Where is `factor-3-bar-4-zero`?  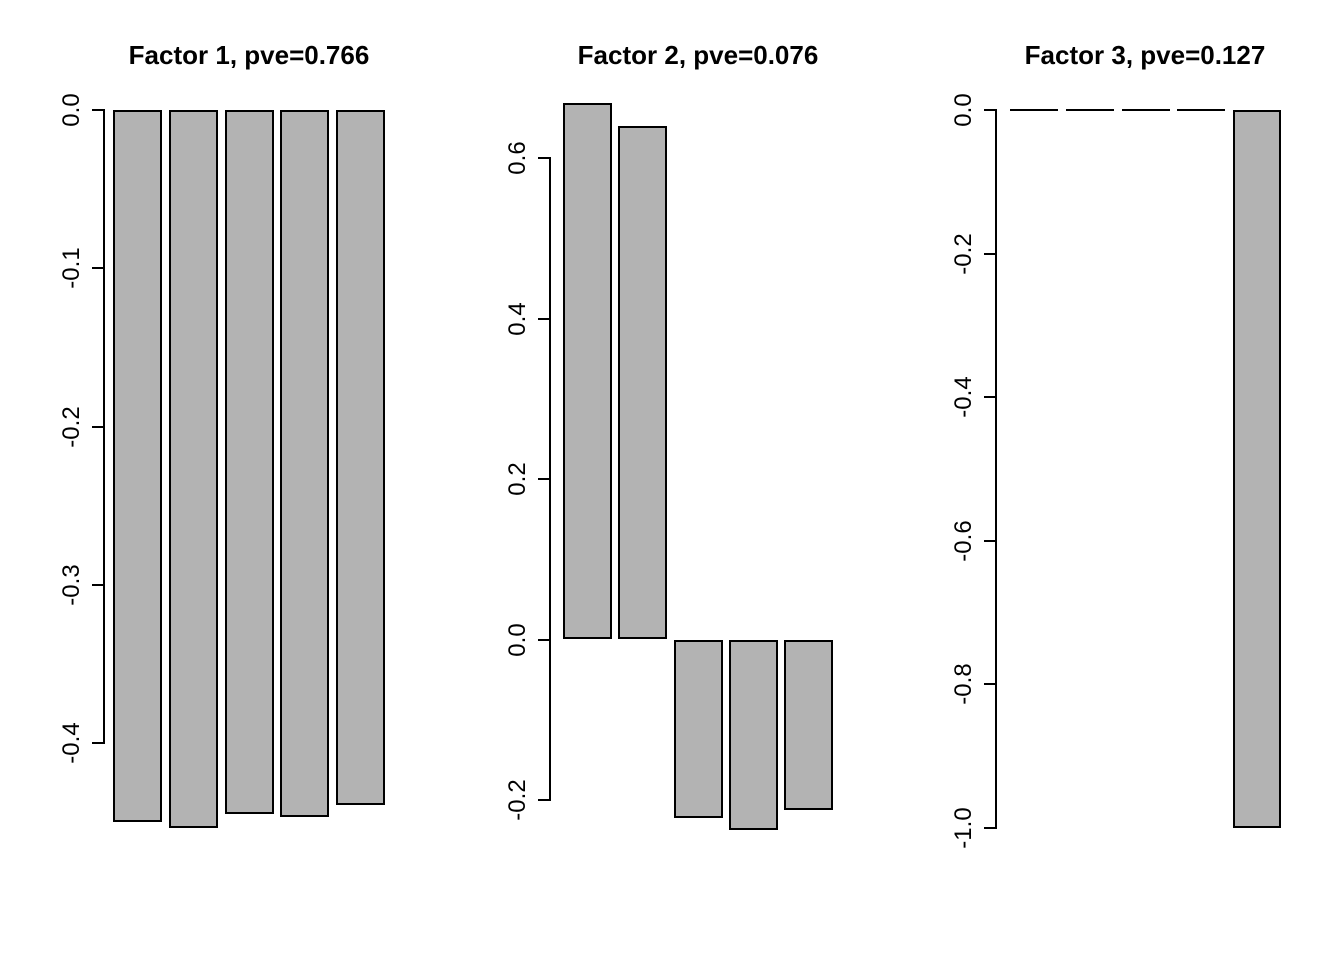
factor-3-bar-4-zero is located at coordinates (1201, 110).